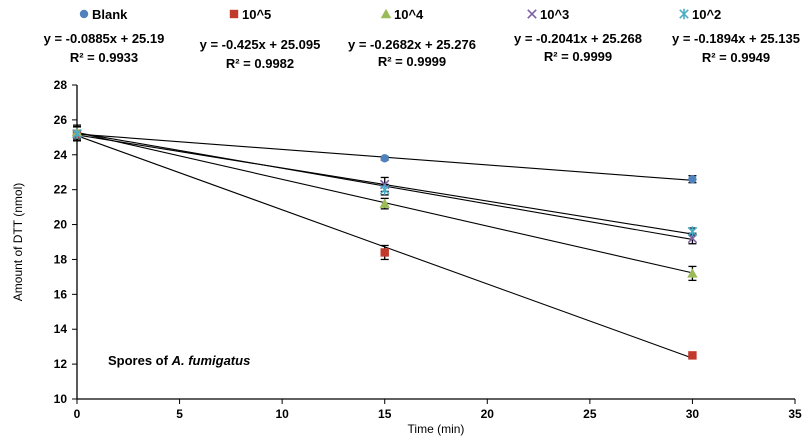  I want to click on y-tick-label: 24, so click(61, 155).